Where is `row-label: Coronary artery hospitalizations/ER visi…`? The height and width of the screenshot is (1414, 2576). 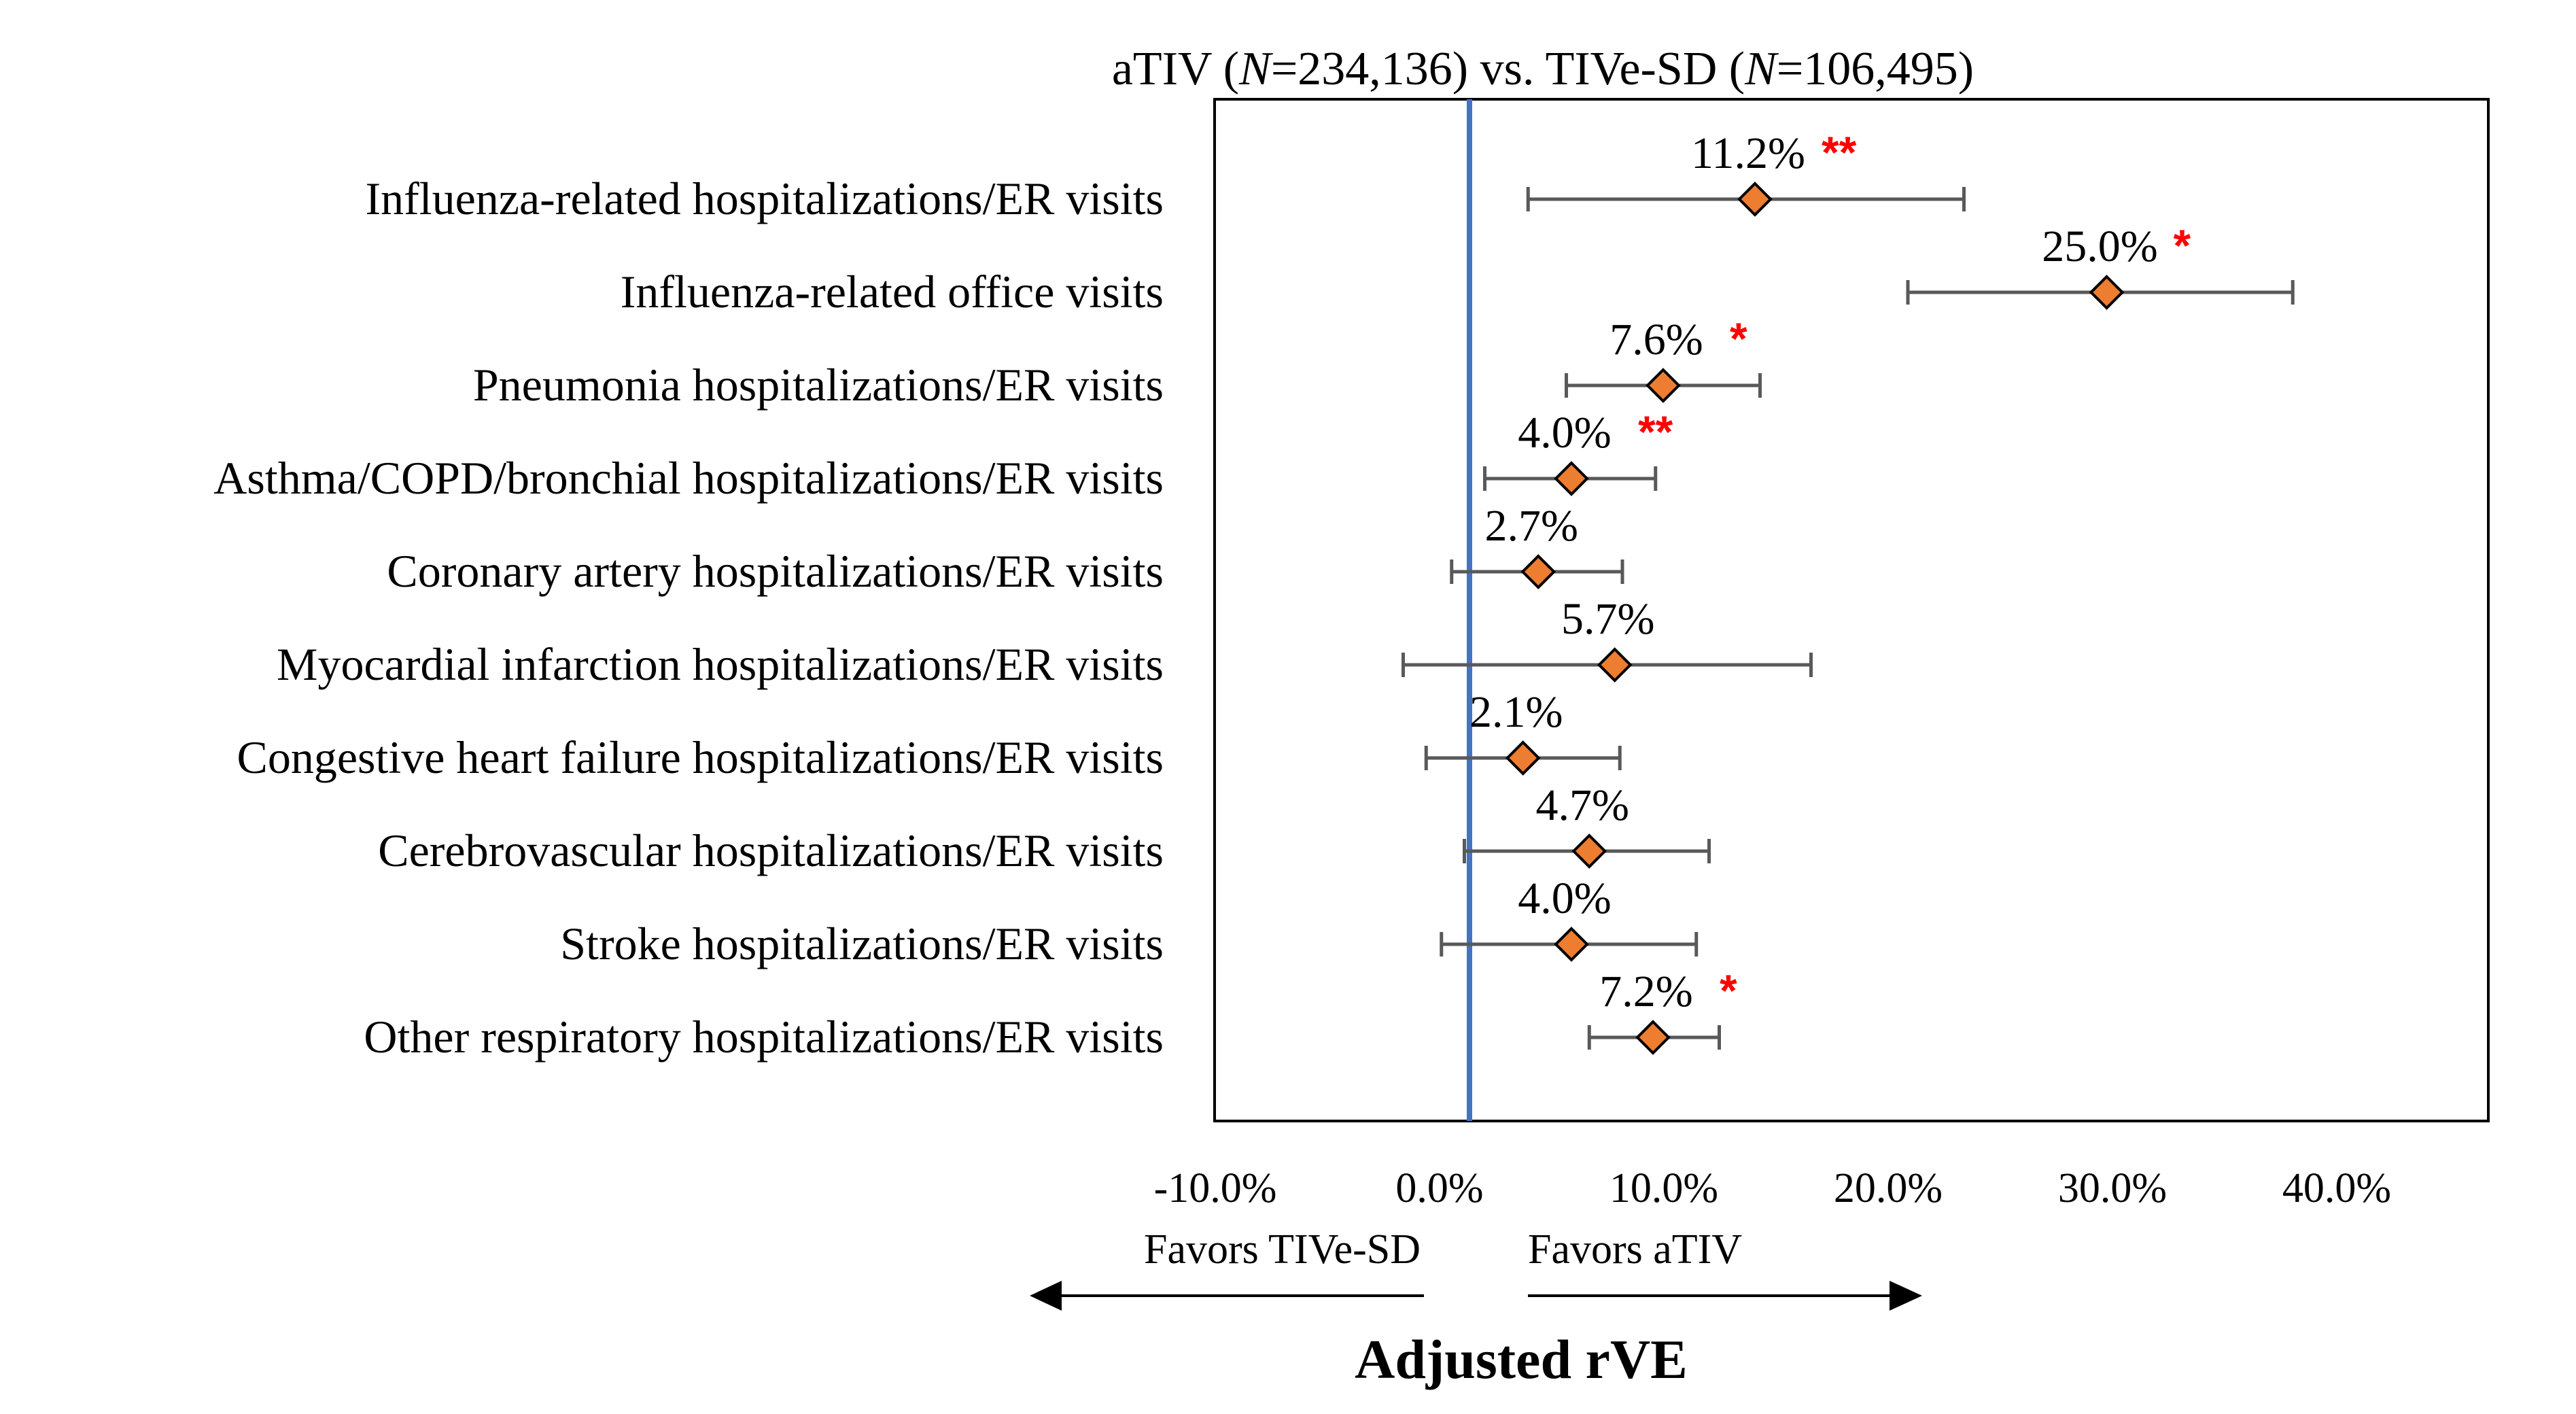
row-label: Coronary artery hospitalizations/ER visi… is located at coordinates (775, 571).